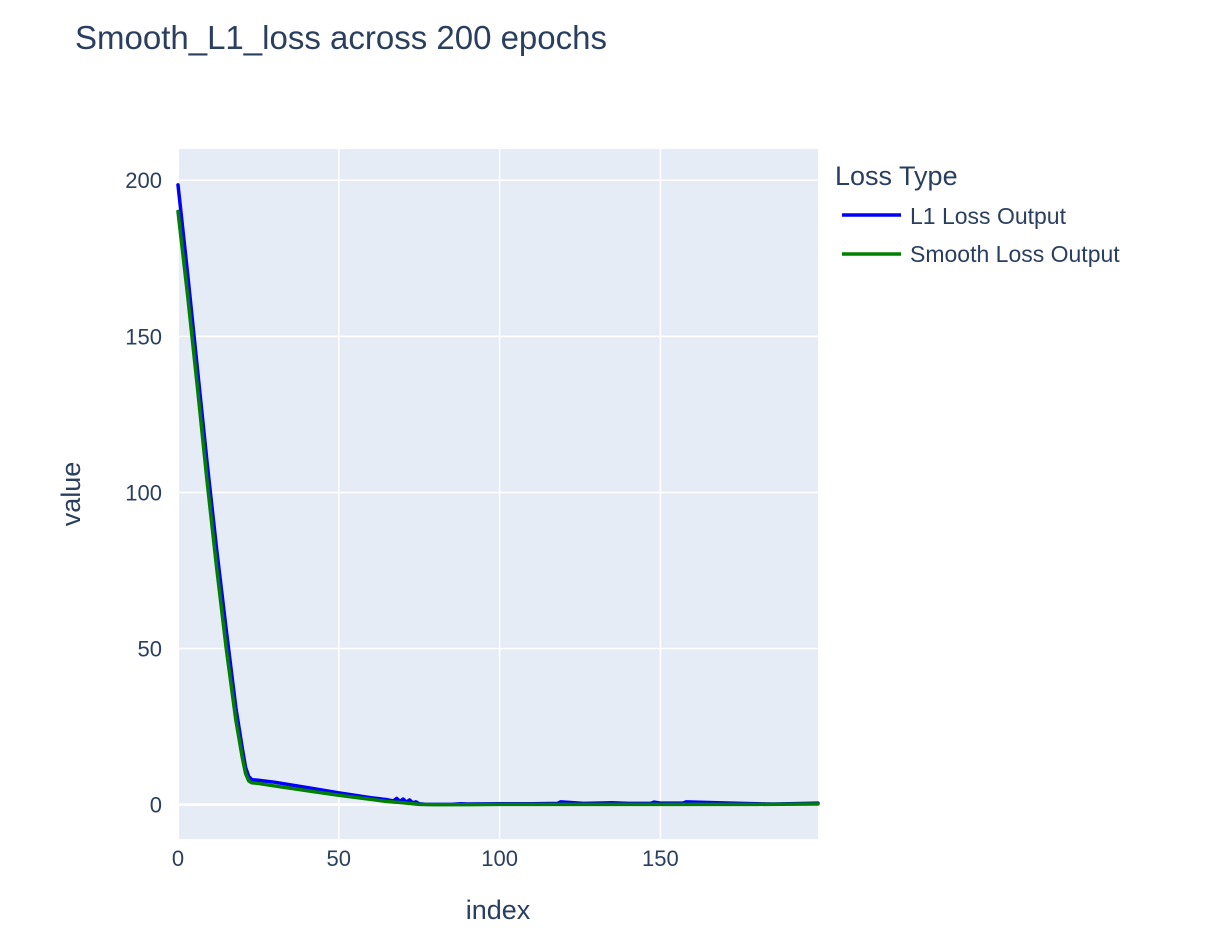 This screenshot has width=1226, height=948. What do you see at coordinates (71, 494) in the screenshot?
I see `y-axis-label: value` at bounding box center [71, 494].